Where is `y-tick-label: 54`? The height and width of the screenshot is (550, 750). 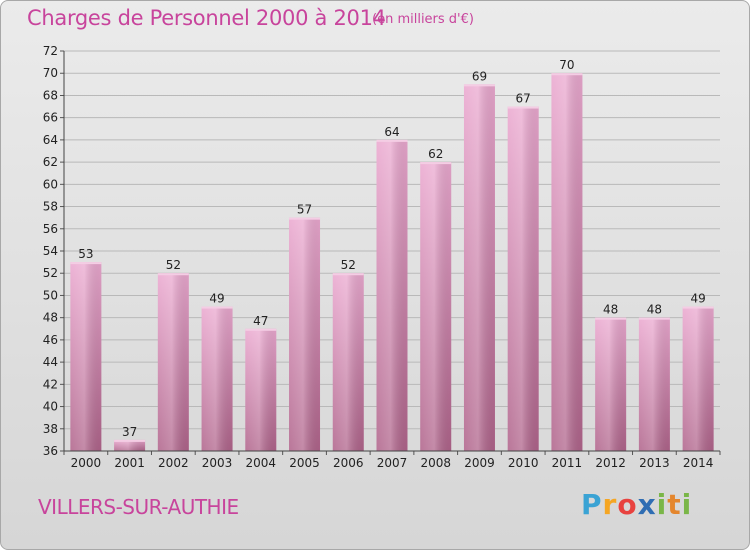 y-tick-label: 54 is located at coordinates (50, 251).